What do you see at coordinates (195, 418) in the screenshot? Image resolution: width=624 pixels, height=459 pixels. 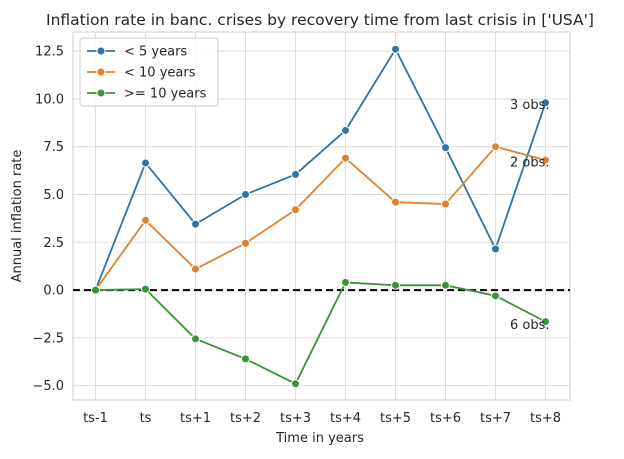 I see `x-tick-label: ts+1` at bounding box center [195, 418].